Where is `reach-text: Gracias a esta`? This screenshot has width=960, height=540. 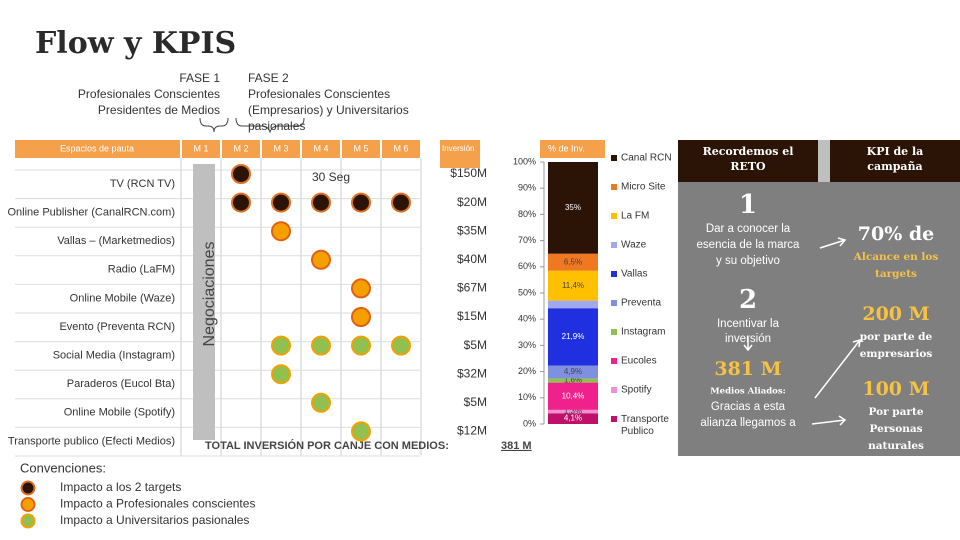 reach-text: Gracias a esta is located at coordinates (748, 407).